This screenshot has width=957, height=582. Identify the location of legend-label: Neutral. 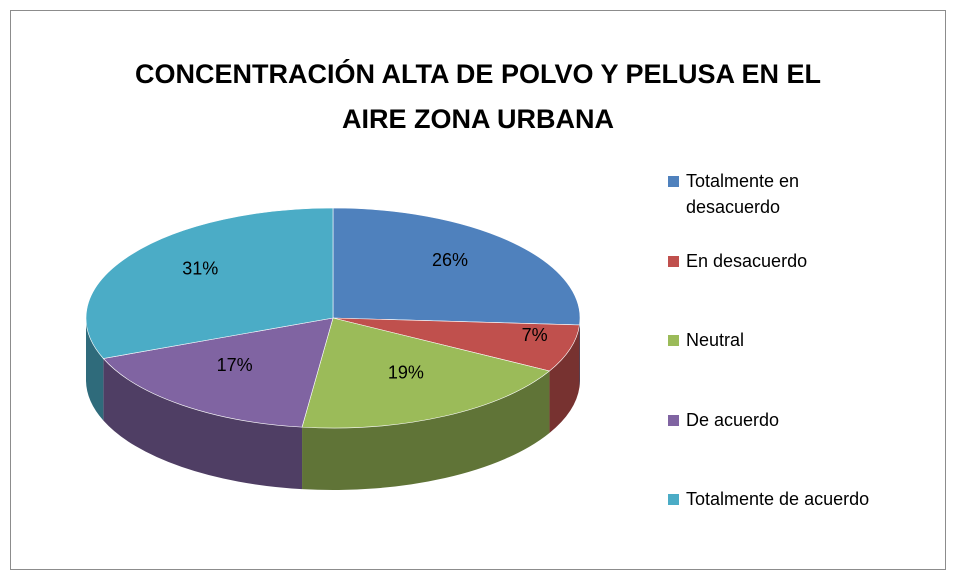
(715, 340).